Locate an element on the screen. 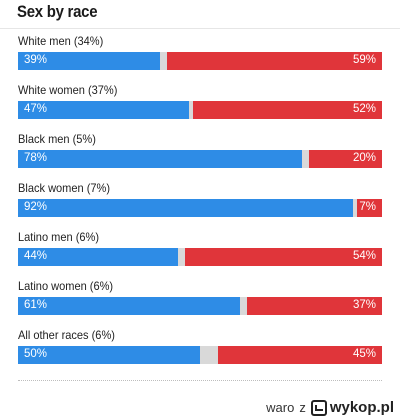 The image size is (400, 419). value-label-left: 39% is located at coordinates (36, 60).